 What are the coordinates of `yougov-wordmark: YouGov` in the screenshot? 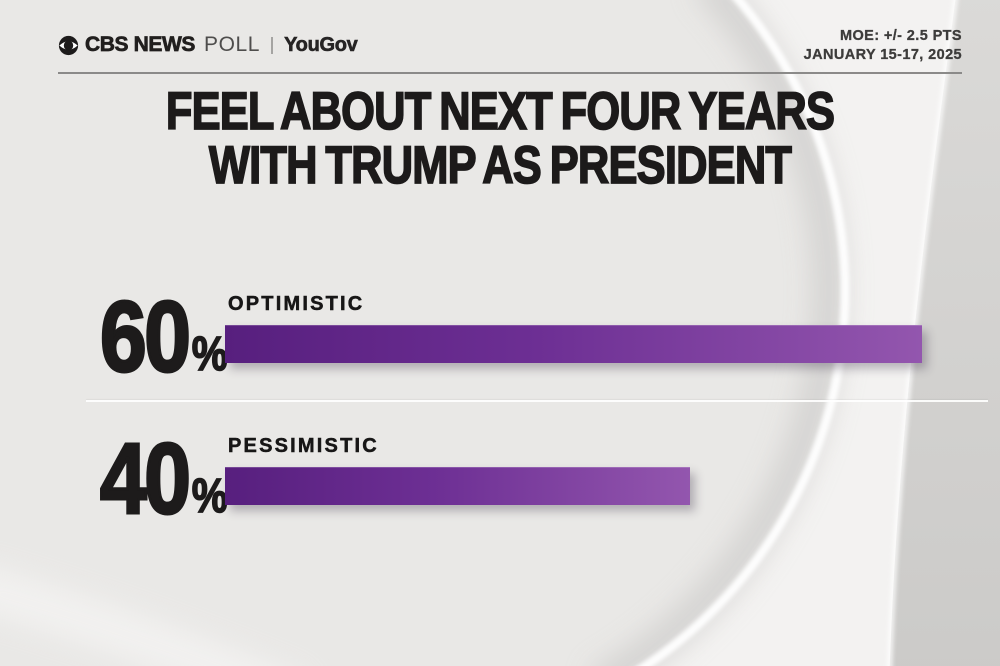 It's located at (321, 44).